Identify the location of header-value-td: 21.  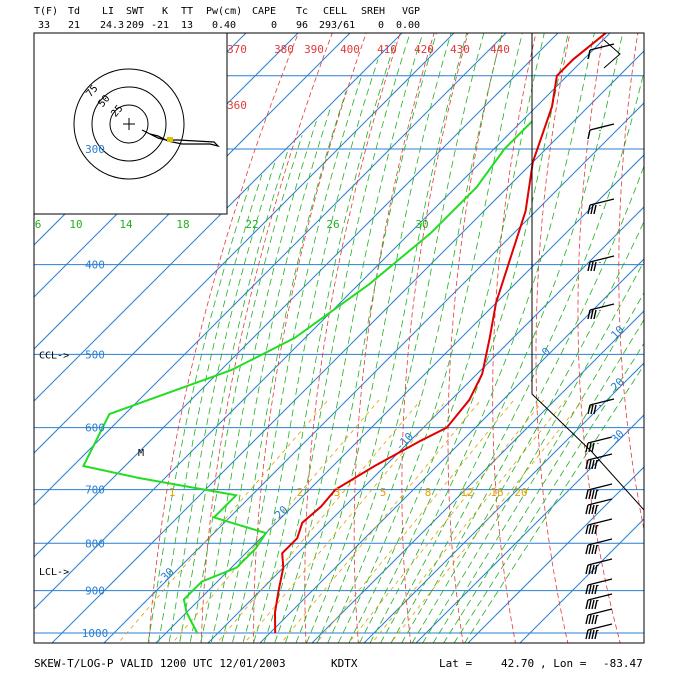
(74, 25).